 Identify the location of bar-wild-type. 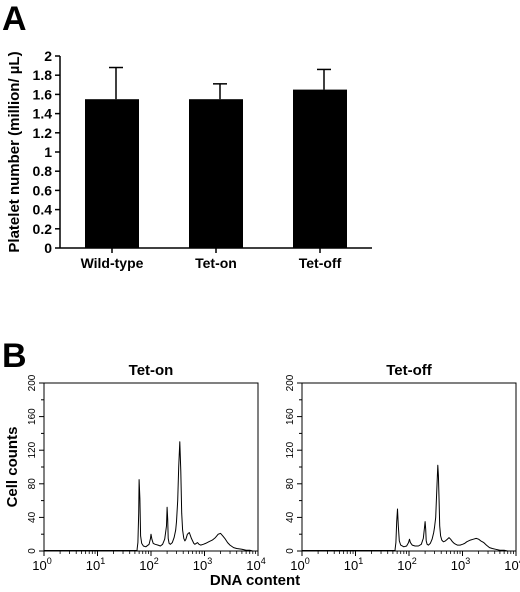
(112, 173).